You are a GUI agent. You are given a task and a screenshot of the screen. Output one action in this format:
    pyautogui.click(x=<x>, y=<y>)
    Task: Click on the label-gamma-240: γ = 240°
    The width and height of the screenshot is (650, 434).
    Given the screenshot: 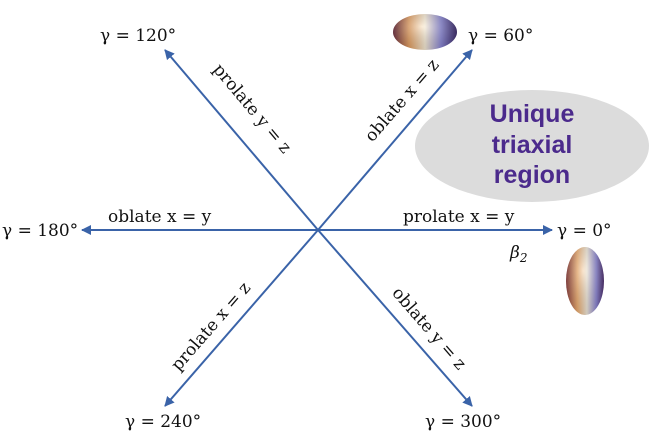 What is the action you would take?
    pyautogui.click(x=163, y=422)
    